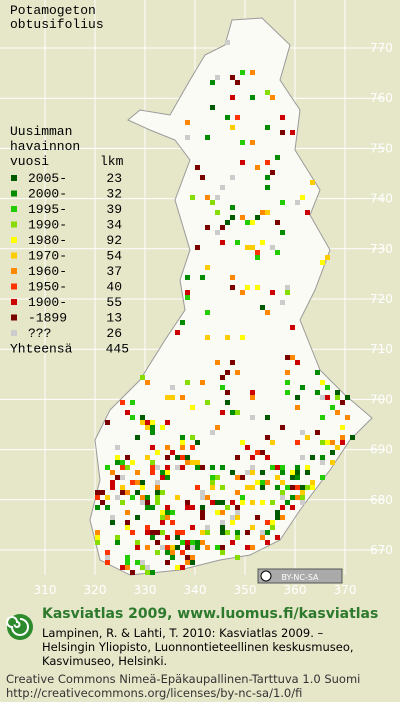 Image resolution: width=400 pixels, height=702 pixels. I want to click on grid-label: 700, so click(381, 399).